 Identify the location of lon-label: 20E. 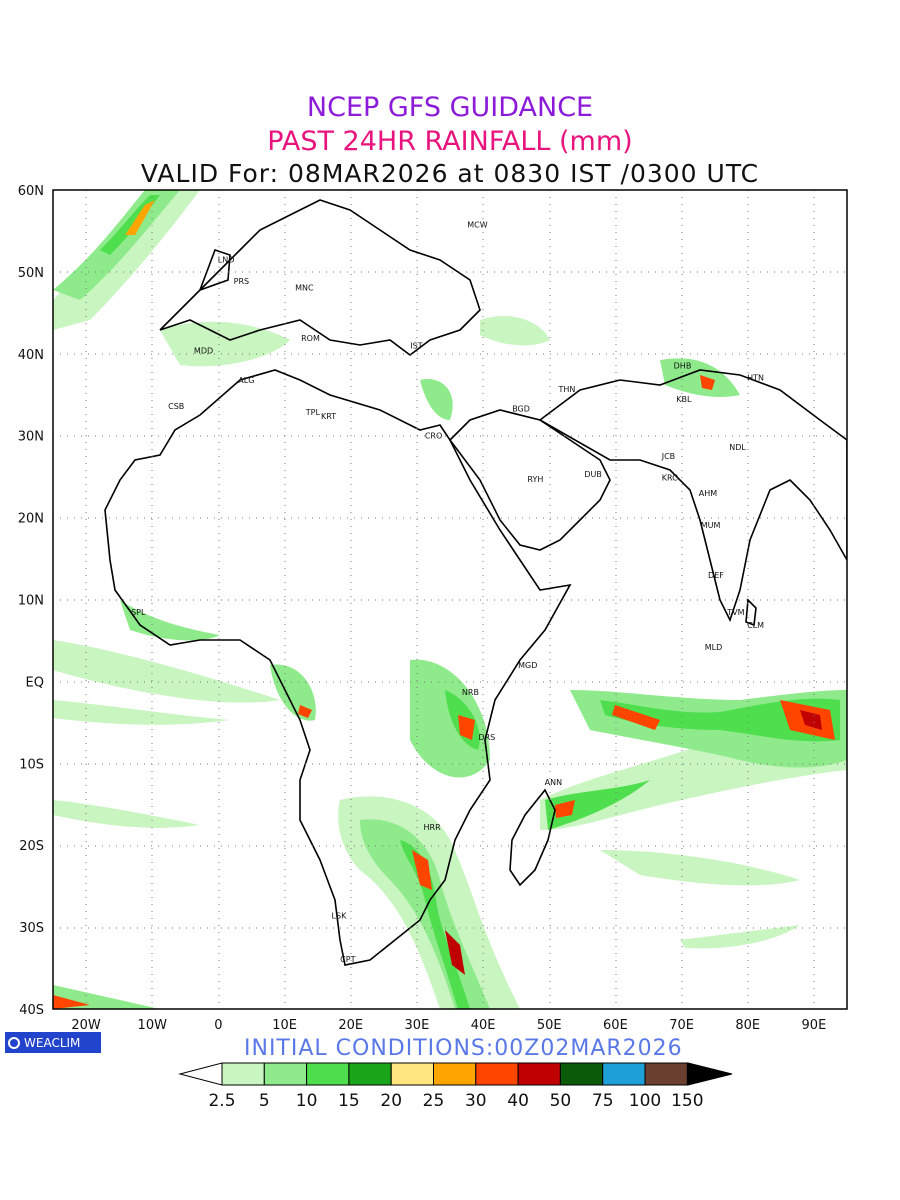
(350, 1025).